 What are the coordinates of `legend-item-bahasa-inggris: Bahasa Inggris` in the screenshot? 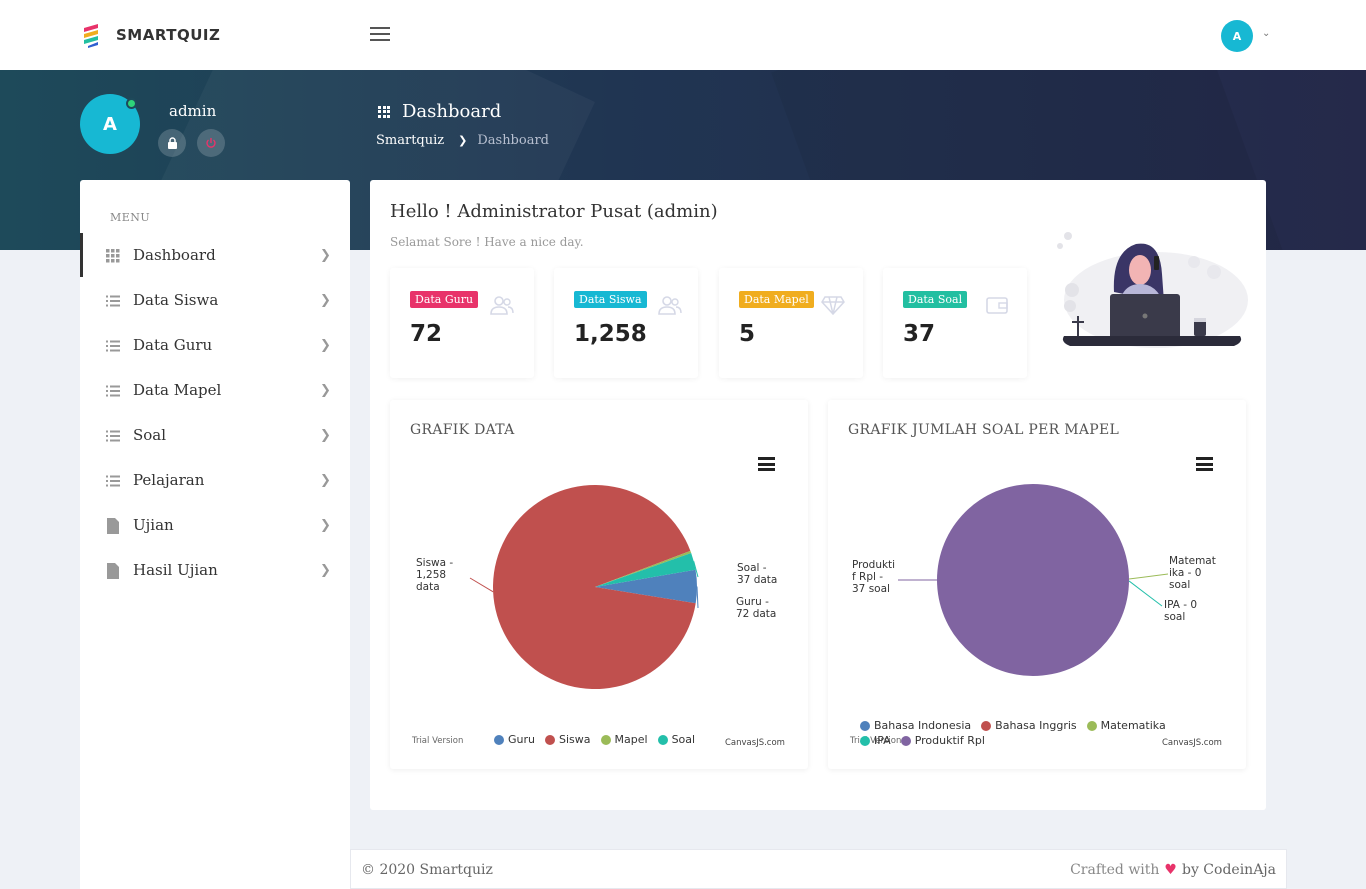 It's located at (1029, 725).